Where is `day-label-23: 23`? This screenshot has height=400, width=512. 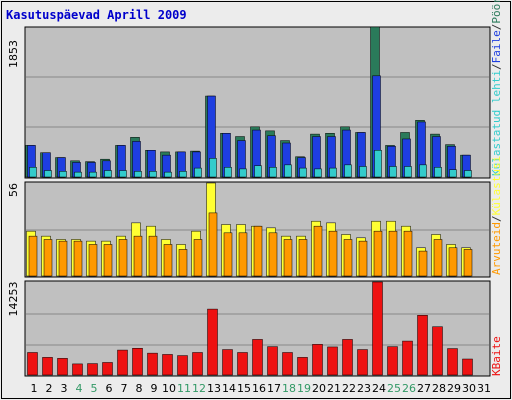 day-label-23: 23 is located at coordinates (364, 388).